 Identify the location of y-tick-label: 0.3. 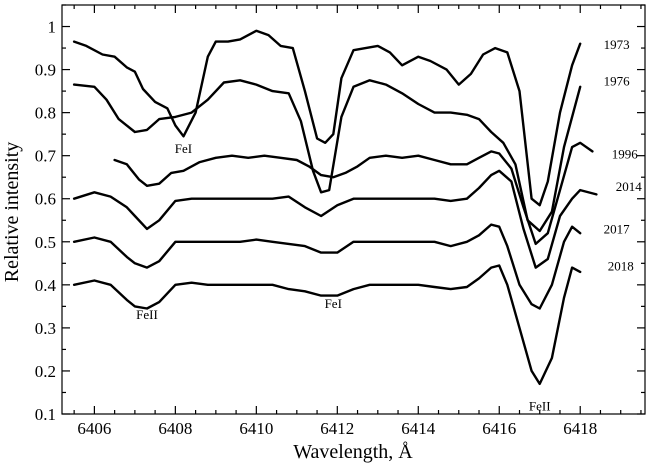
(45, 328).